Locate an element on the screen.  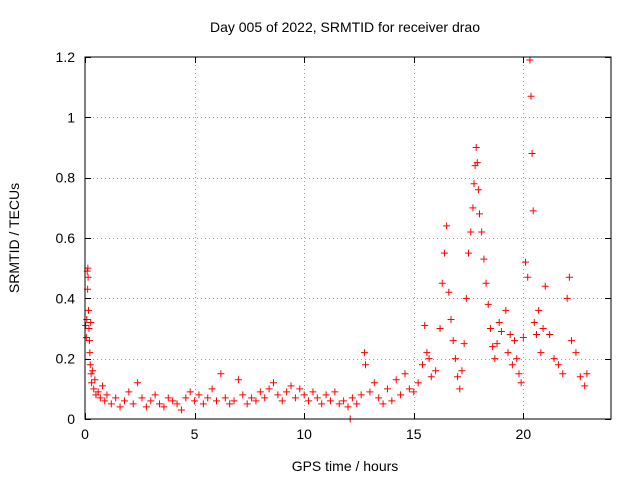
y-axis-label: SRMTID / TECUs is located at coordinates (14, 238).